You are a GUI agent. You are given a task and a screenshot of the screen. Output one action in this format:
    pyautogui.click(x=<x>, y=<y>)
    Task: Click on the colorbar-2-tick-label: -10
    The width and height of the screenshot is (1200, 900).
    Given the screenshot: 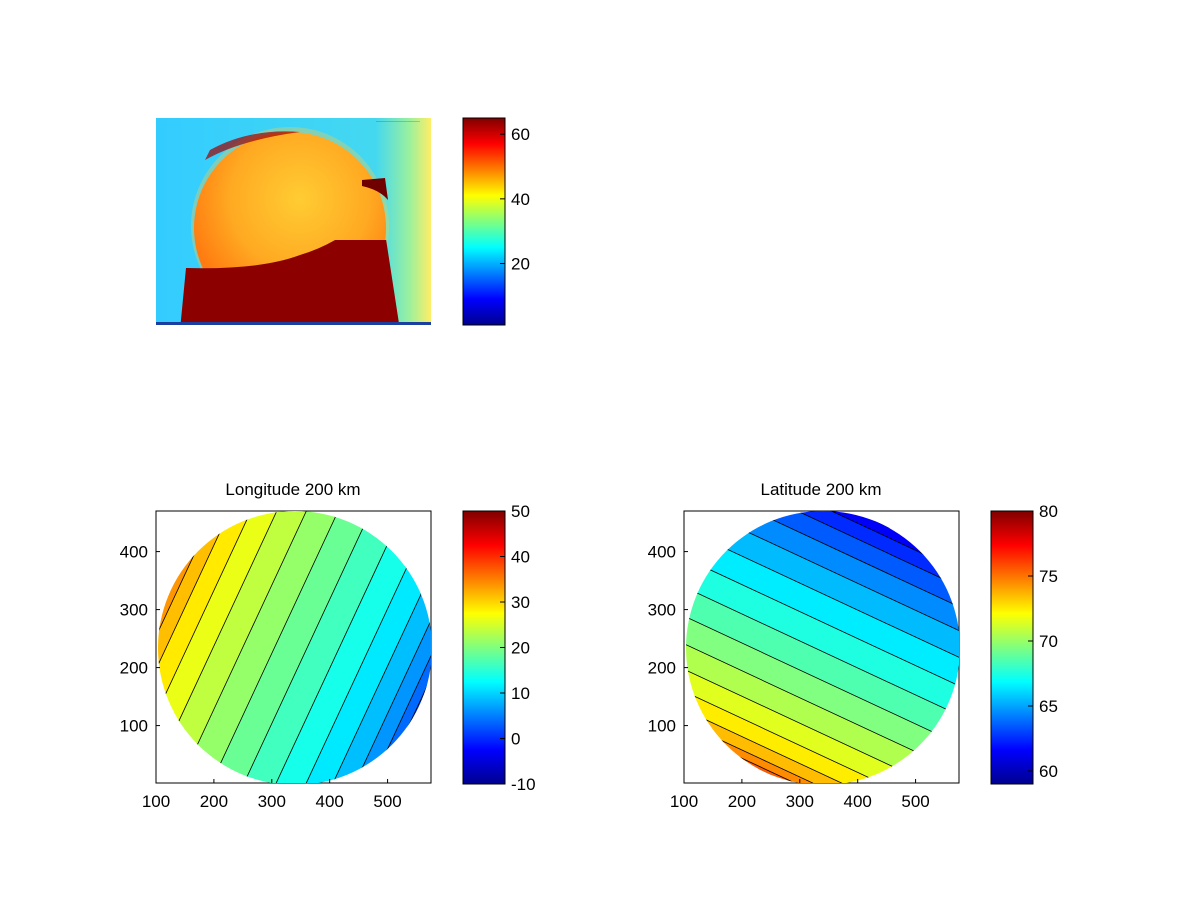 What is the action you would take?
    pyautogui.click(x=523, y=784)
    